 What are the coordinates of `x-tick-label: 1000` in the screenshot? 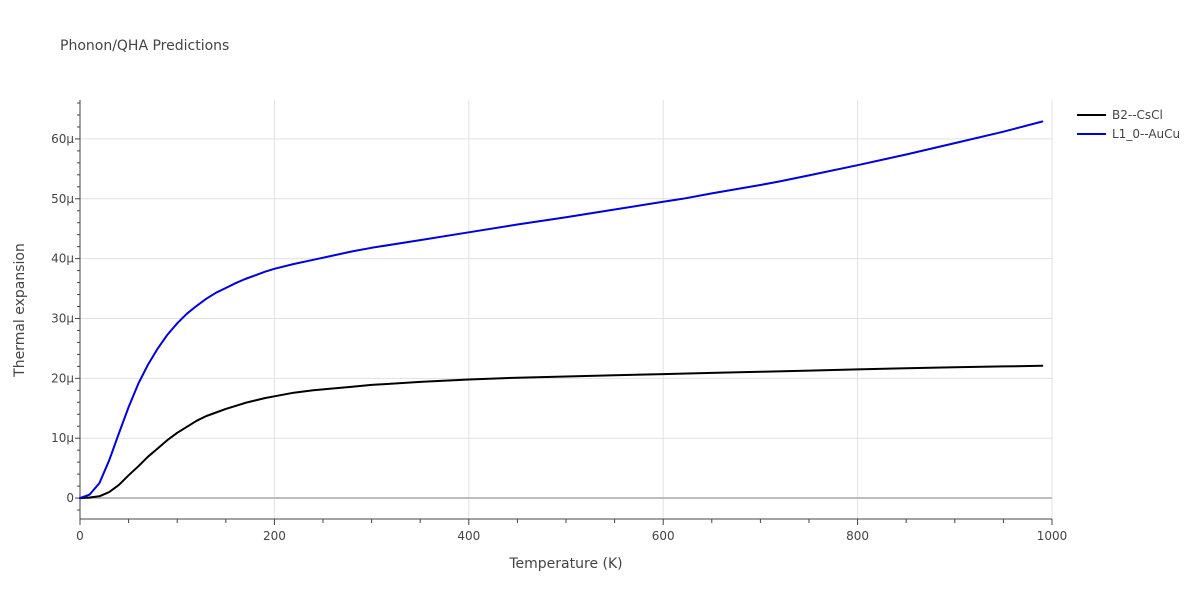 It's located at (1052, 536).